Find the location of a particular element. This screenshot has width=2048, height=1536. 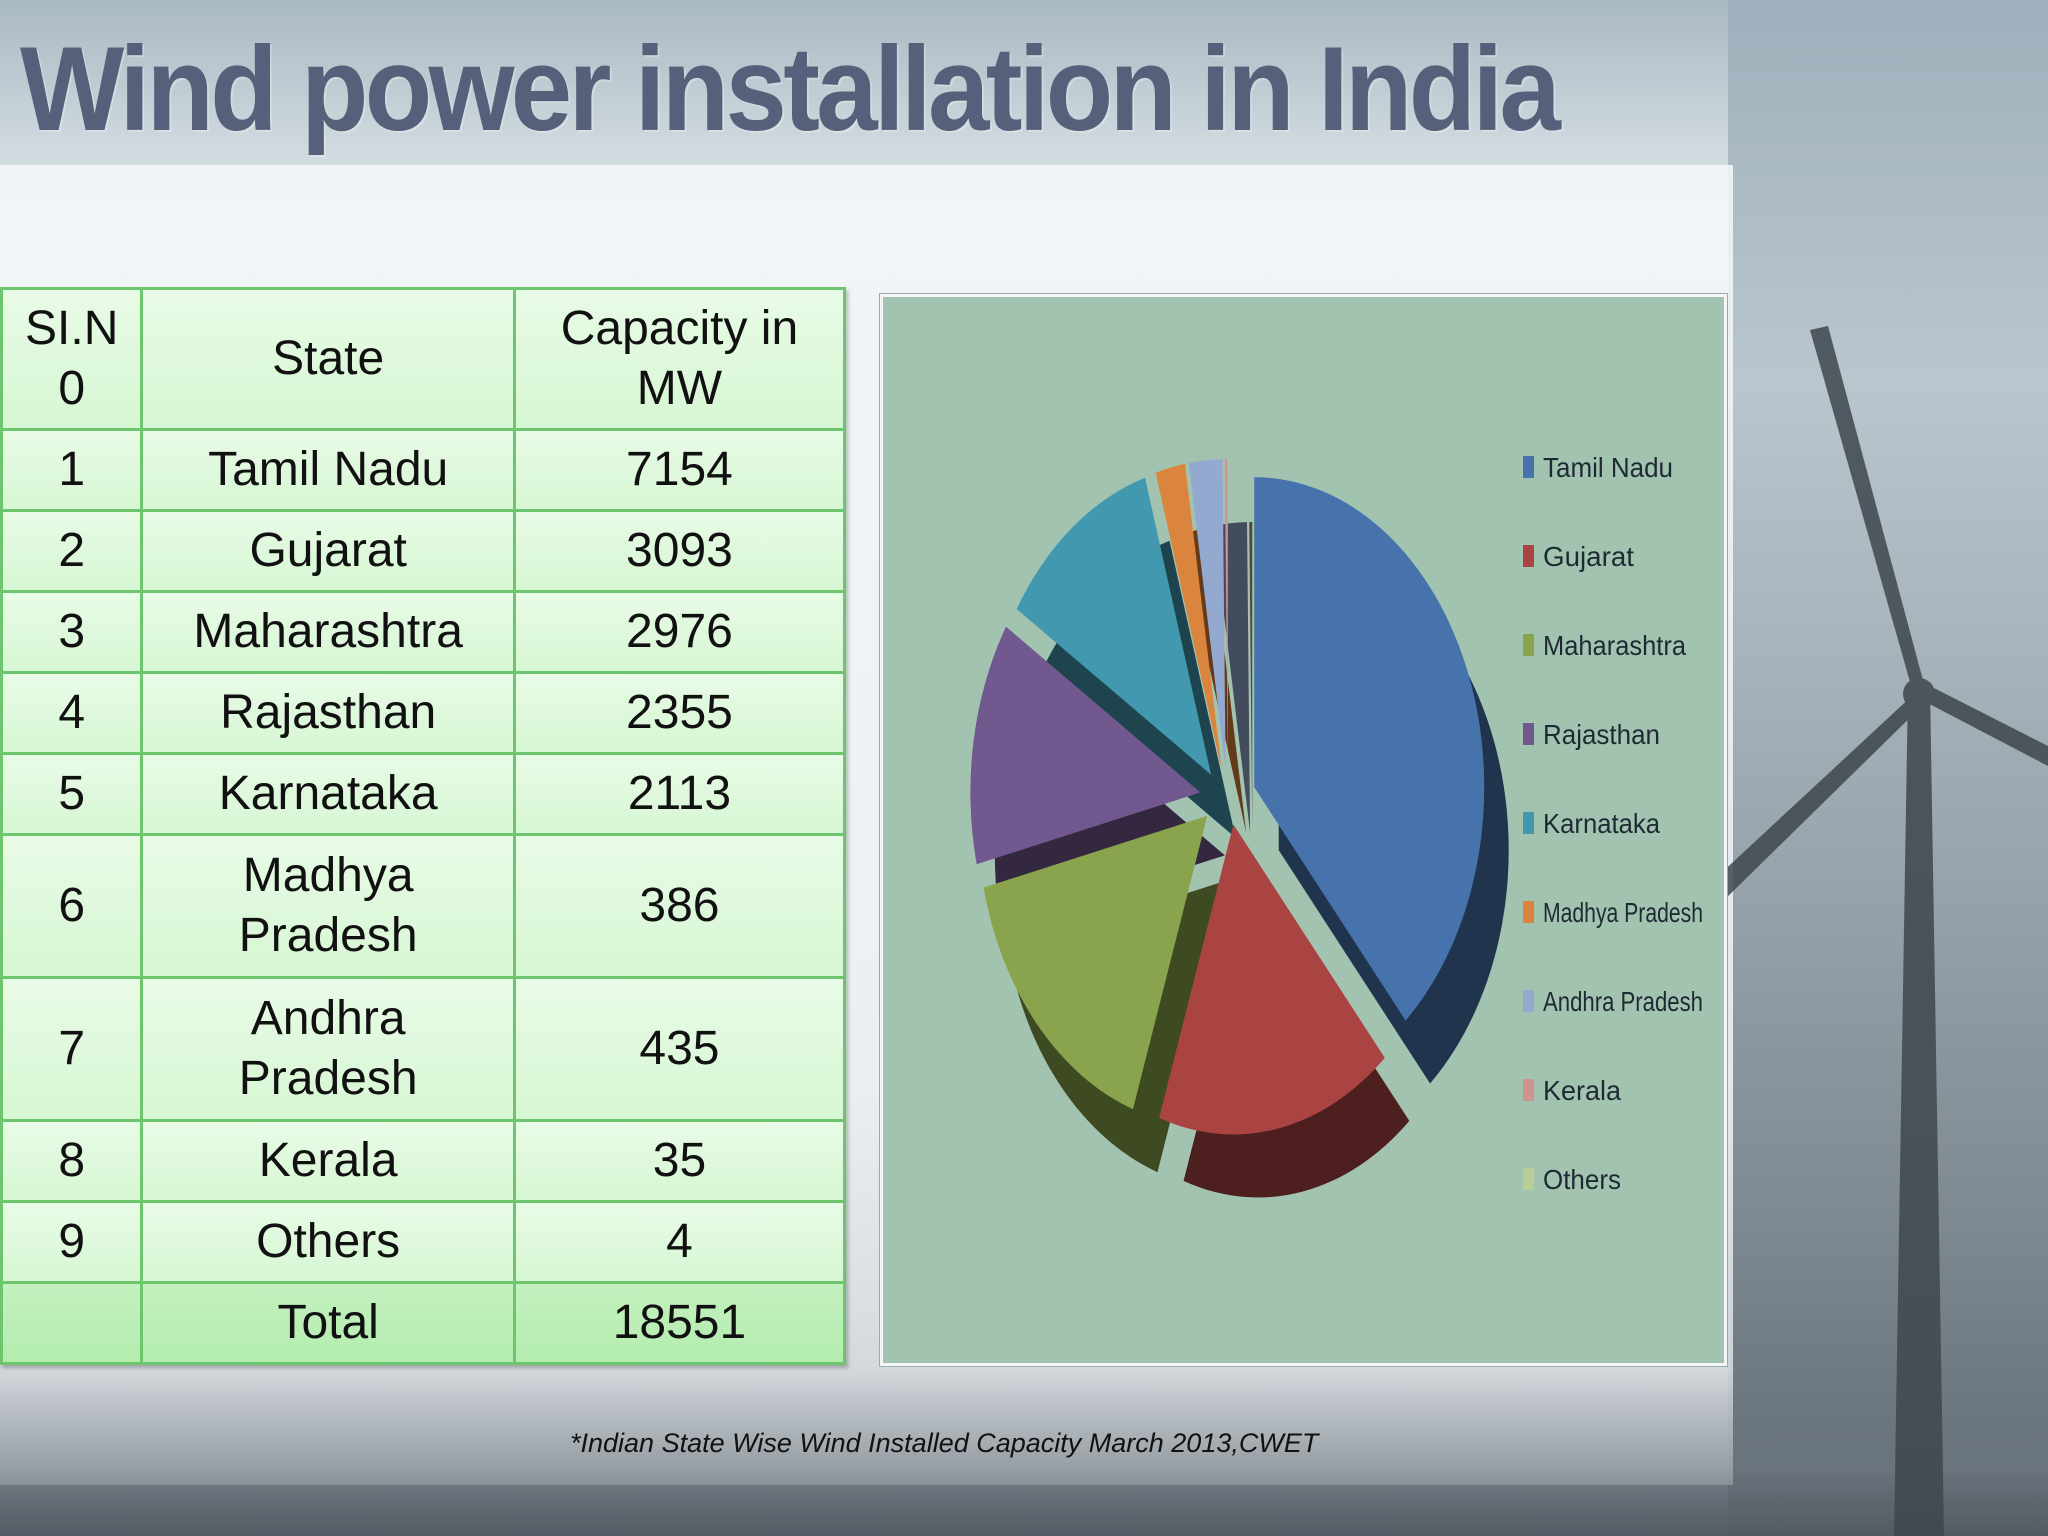

table-total-row: Total 18551 is located at coordinates (423, 1323).